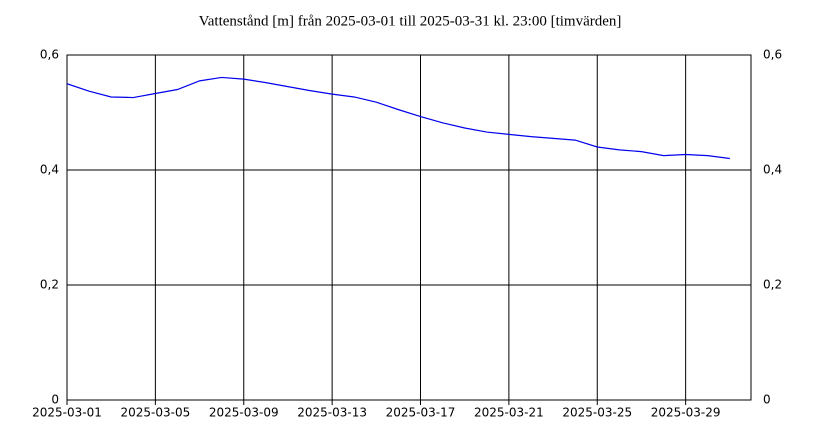 The height and width of the screenshot is (444, 820). Describe the element at coordinates (421, 413) in the screenshot. I see `x-tick-label: 2025-03-17` at that location.